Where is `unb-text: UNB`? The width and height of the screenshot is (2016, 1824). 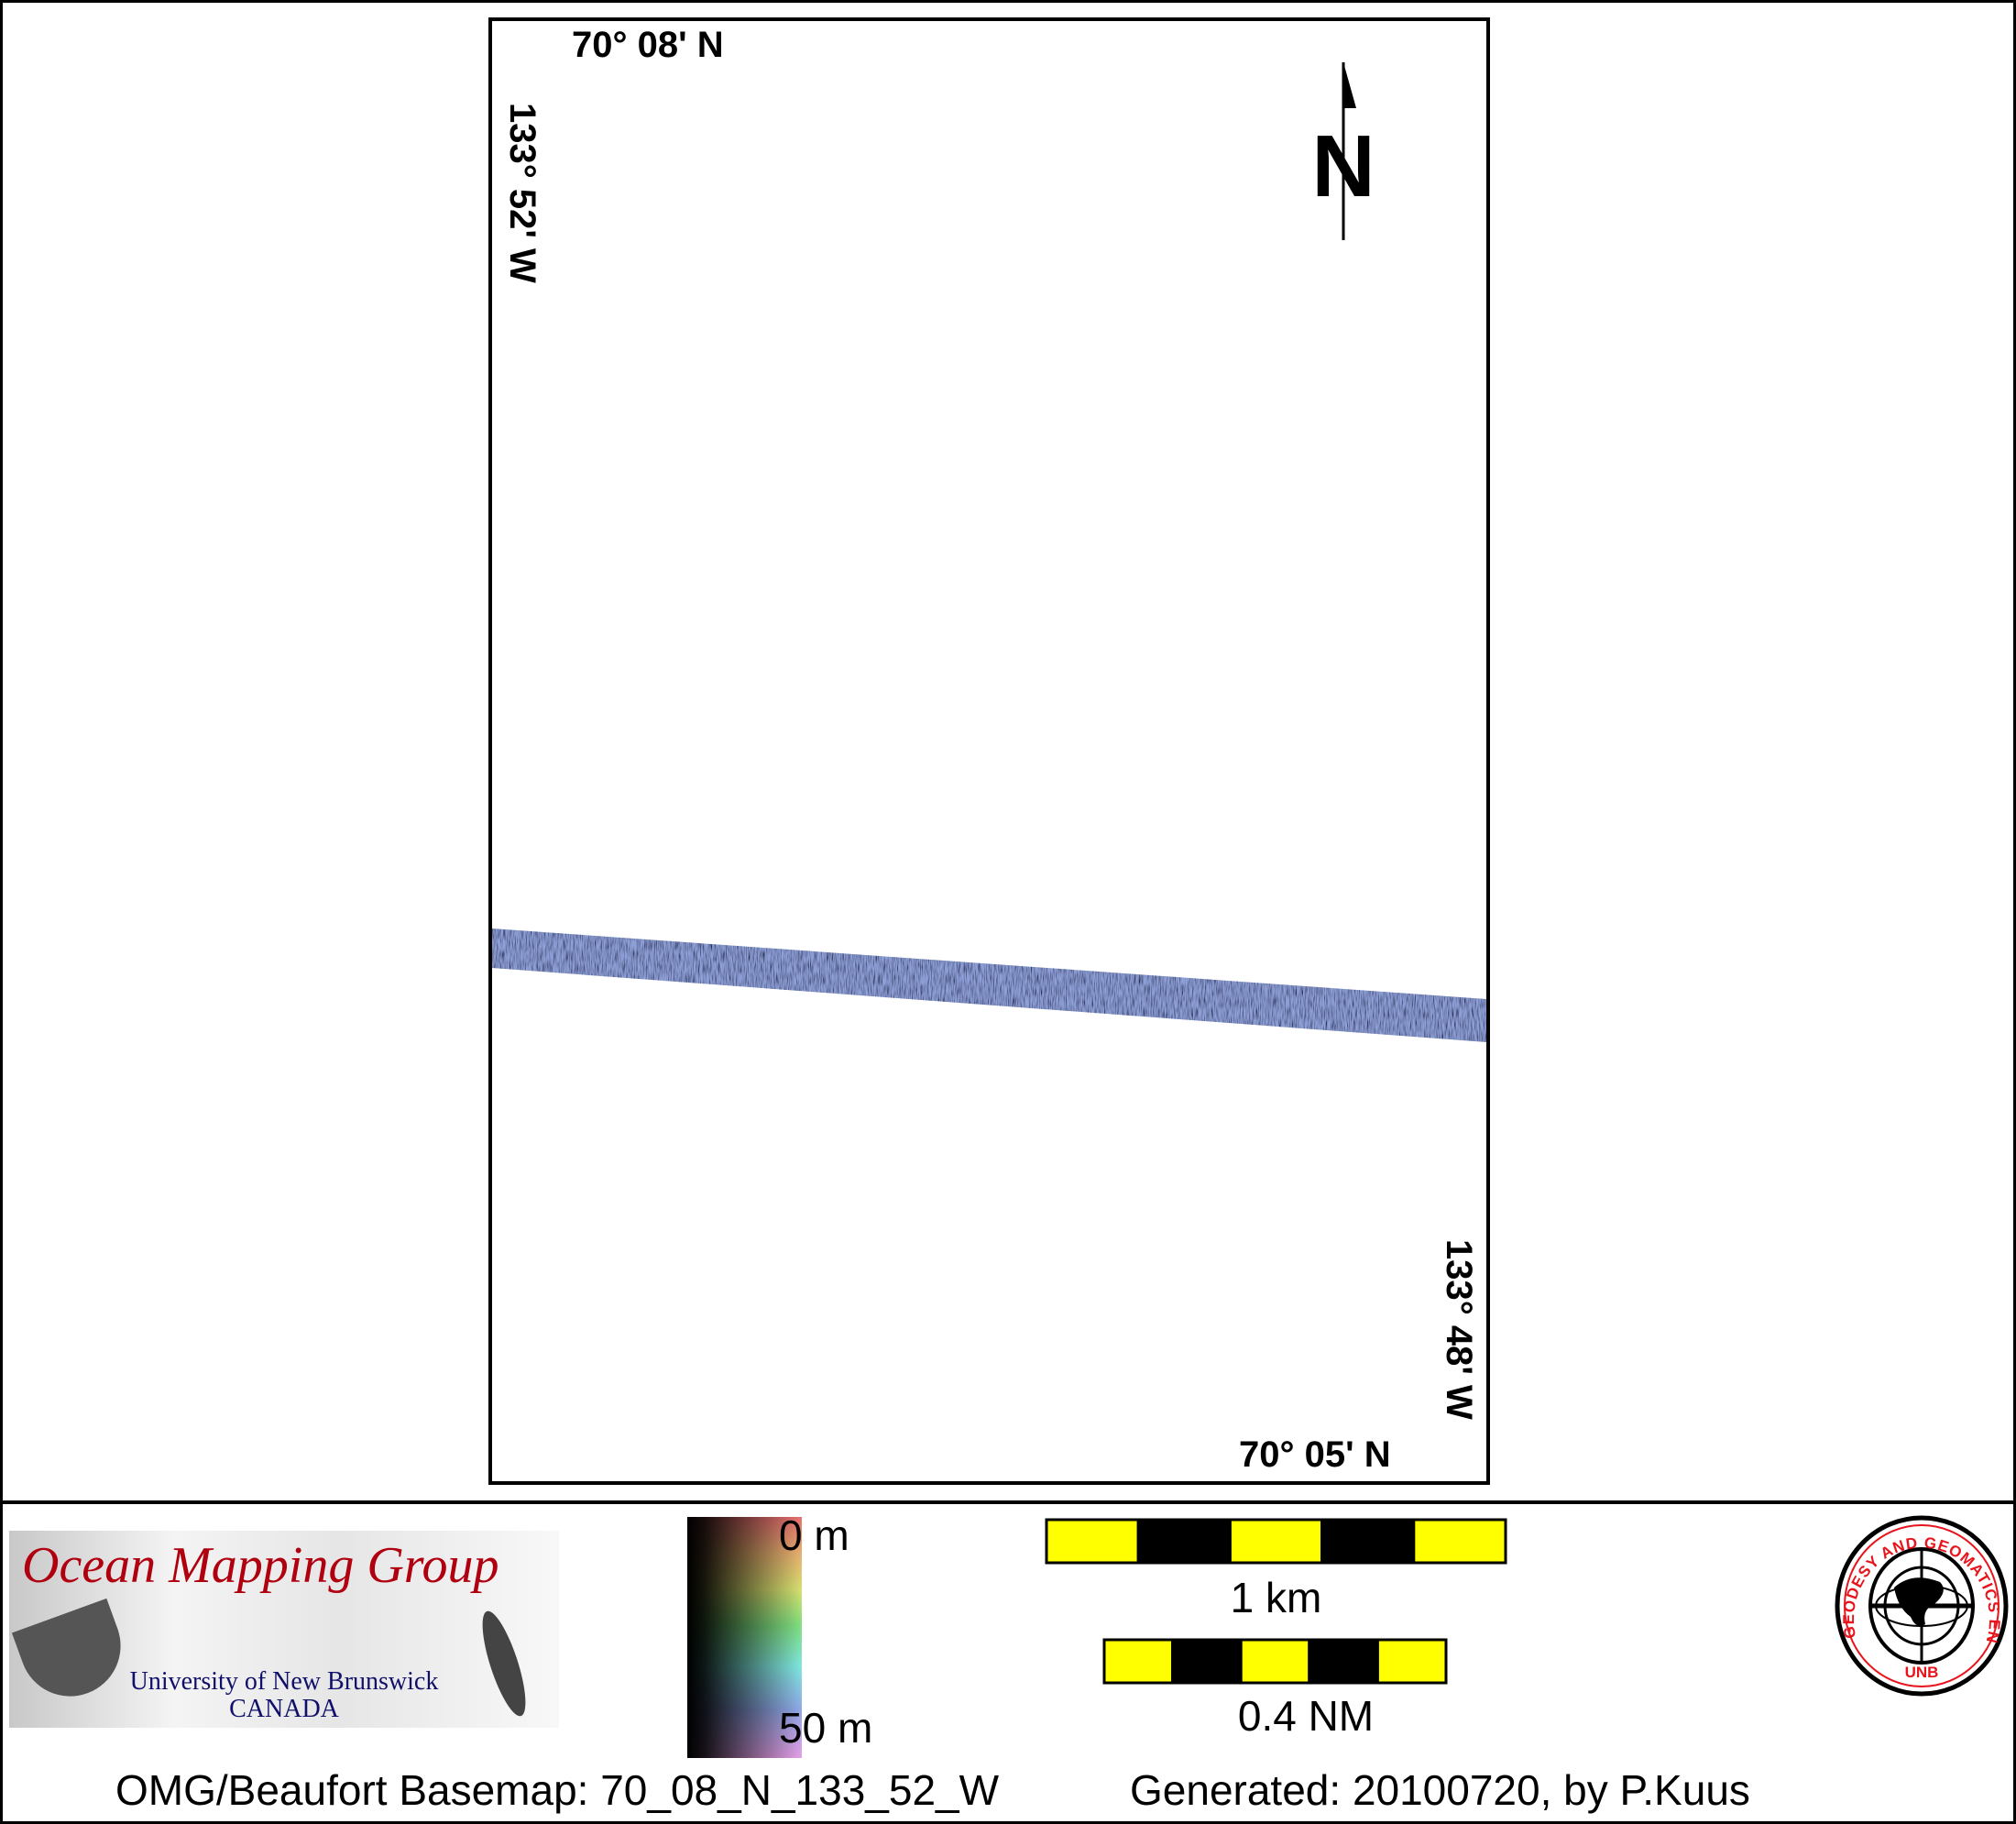 unb-text: UNB is located at coordinates (1922, 1672).